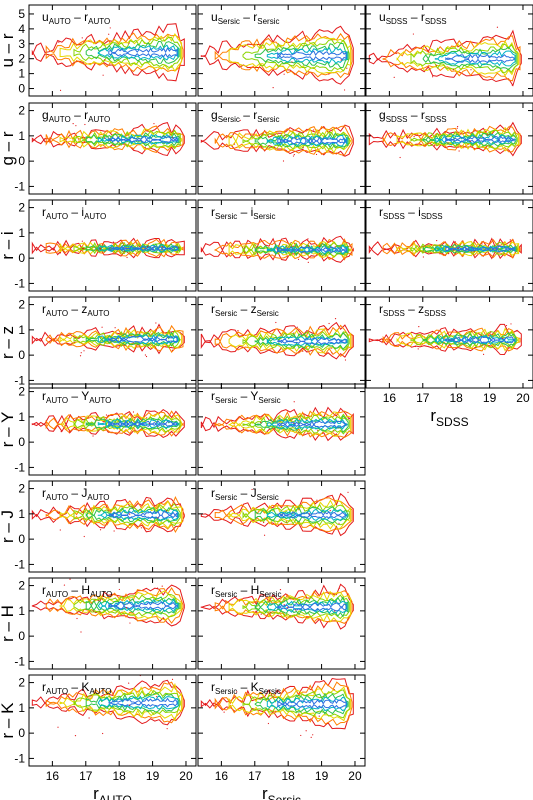  What do you see at coordinates (413, 18) in the screenshot?
I see `panel-label: uSDSS – rSDSS` at bounding box center [413, 18].